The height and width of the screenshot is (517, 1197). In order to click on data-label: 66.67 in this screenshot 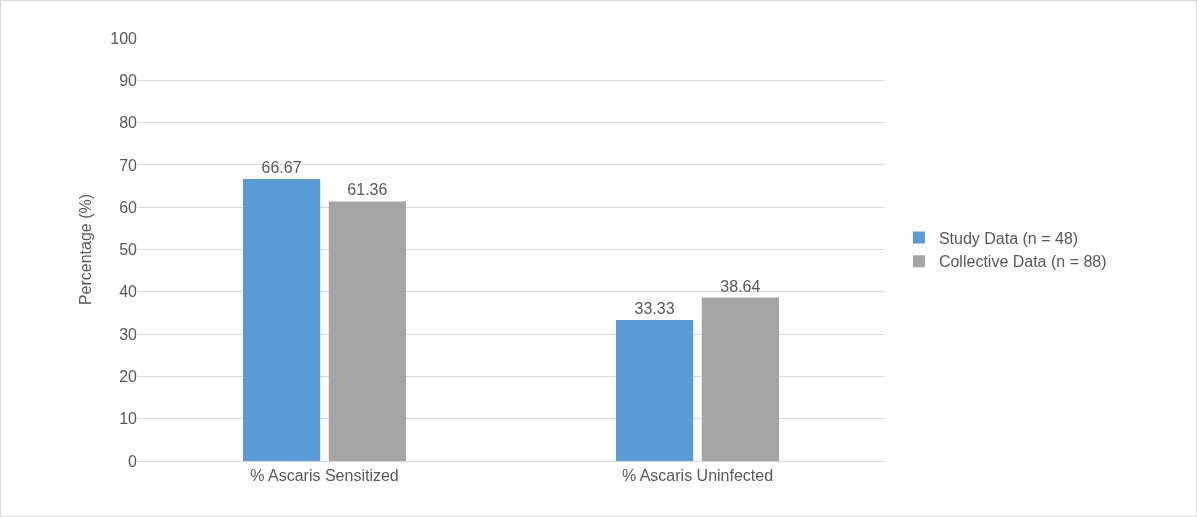, I will do `click(281, 167)`.